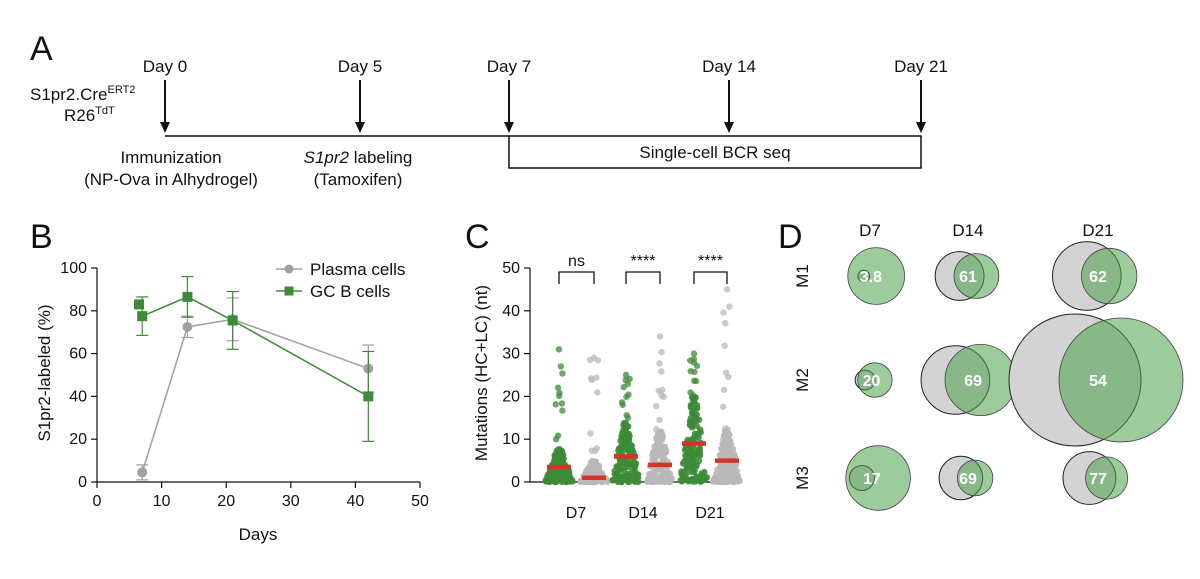 The height and width of the screenshot is (579, 1200). What do you see at coordinates (291, 501) in the screenshot?
I see `b-xtick-label: 30` at bounding box center [291, 501].